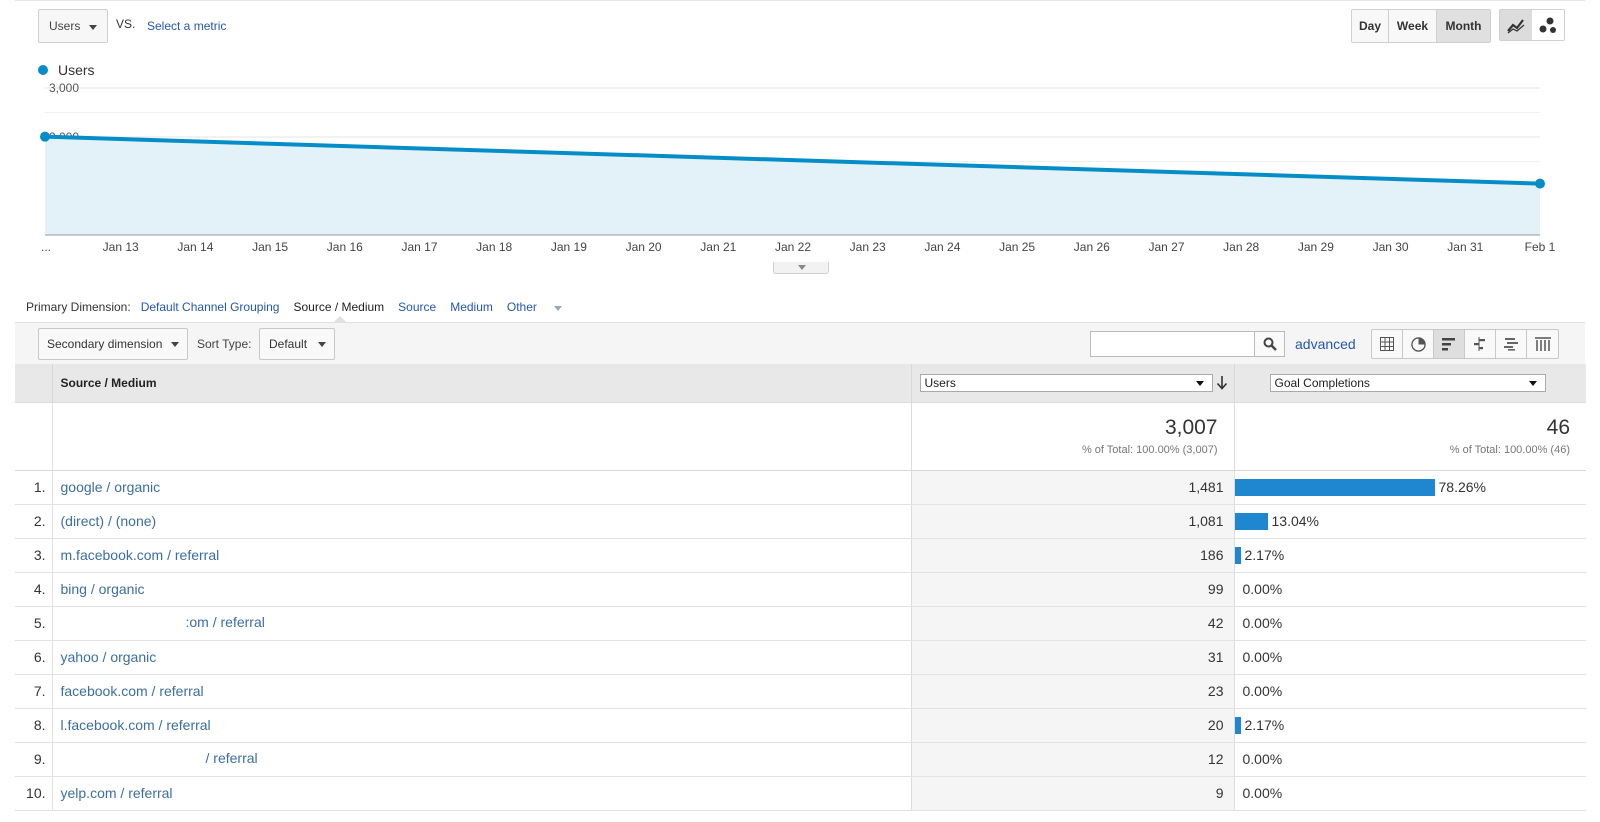 This screenshot has height=822, width=1600. I want to click on users-metric-select: Users, so click(1066, 382).